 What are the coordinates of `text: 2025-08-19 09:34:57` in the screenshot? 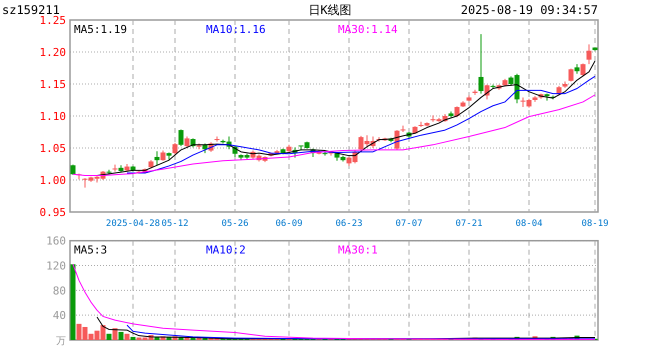 It's located at (529, 10).